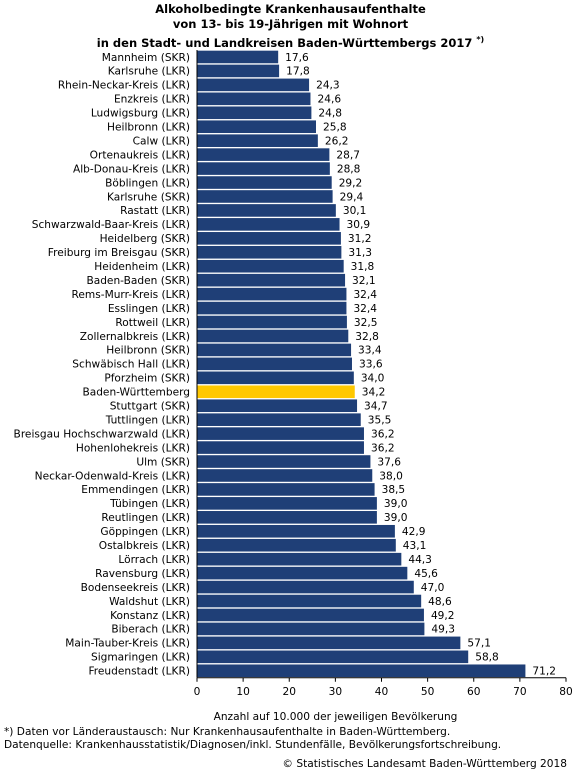 The image size is (581, 775). I want to click on category-label: Karlsruhe (SKR), so click(148, 197).